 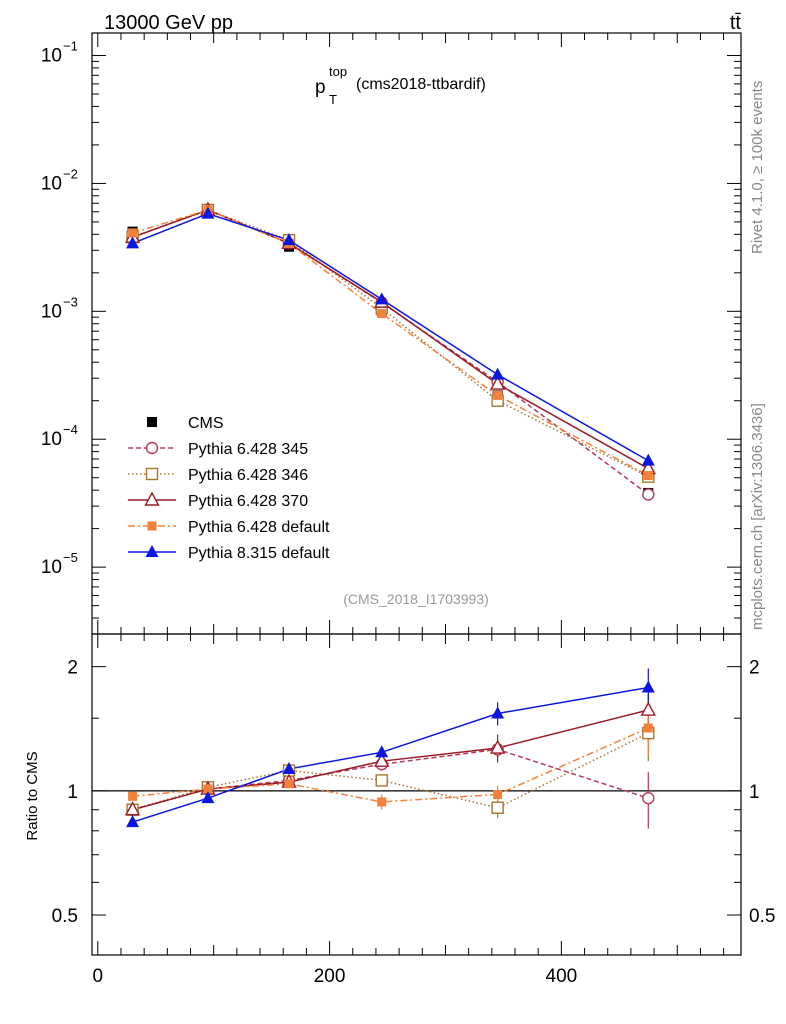 I want to click on ratio-tick-label-left: 0.5, so click(x=65, y=916).